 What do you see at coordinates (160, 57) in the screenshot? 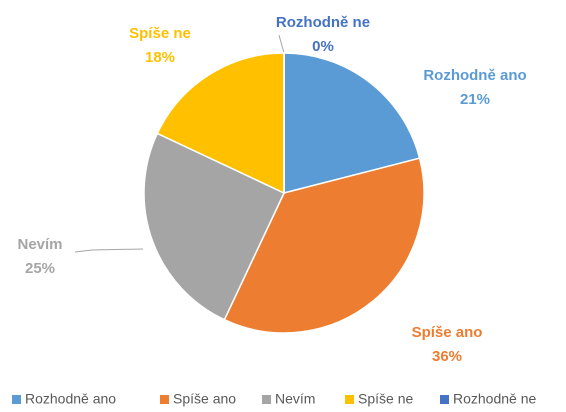
I see `data-label-value: 18%` at bounding box center [160, 57].